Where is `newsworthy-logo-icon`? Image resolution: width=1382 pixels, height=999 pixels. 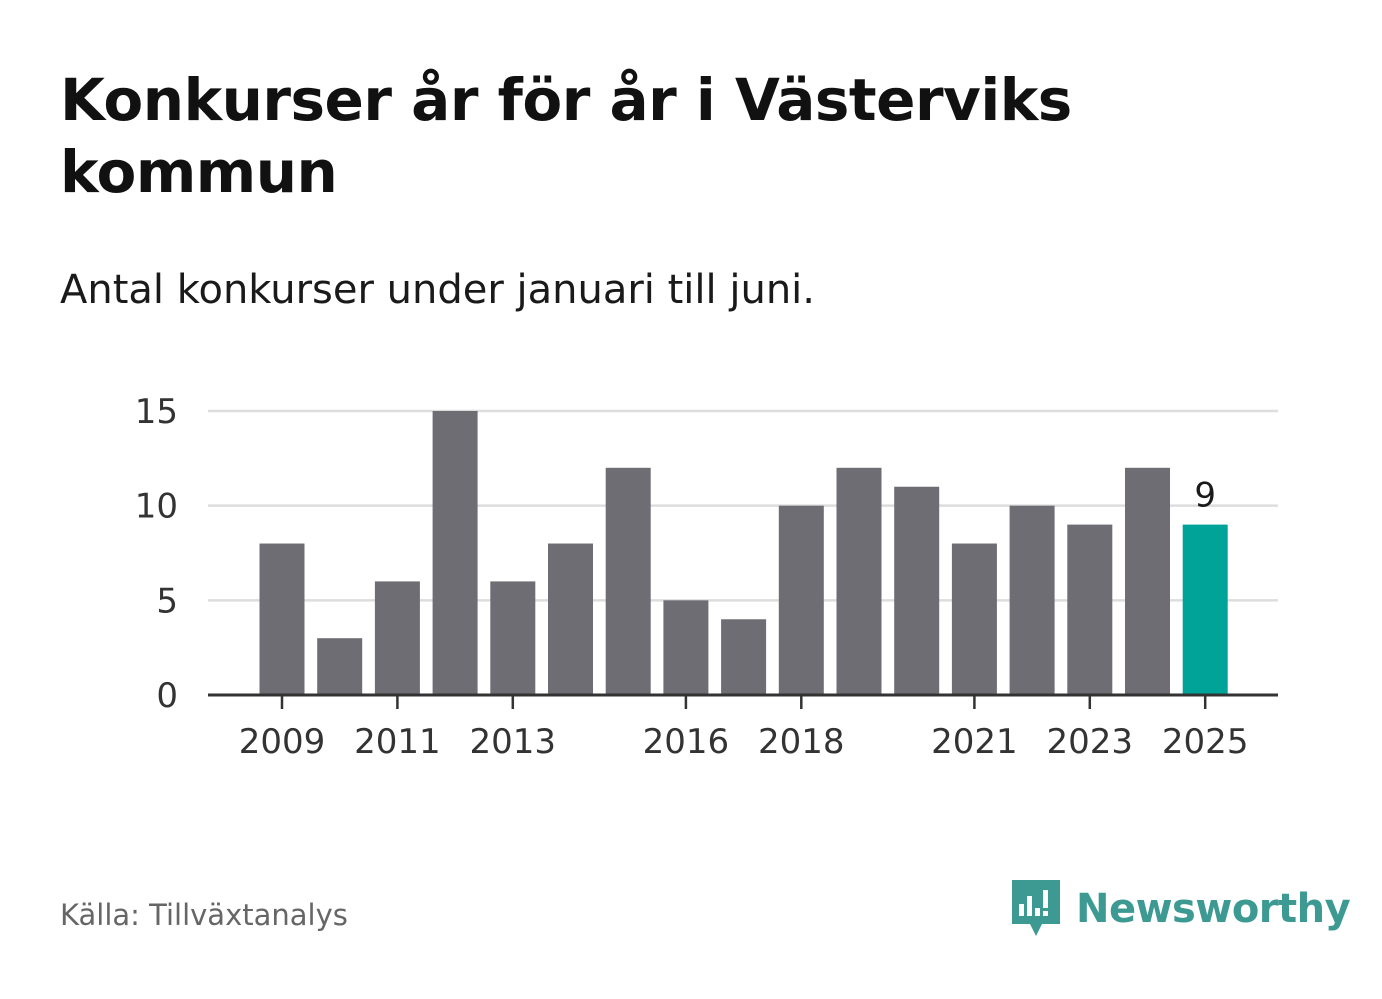
newsworthy-logo-icon is located at coordinates (1036, 908).